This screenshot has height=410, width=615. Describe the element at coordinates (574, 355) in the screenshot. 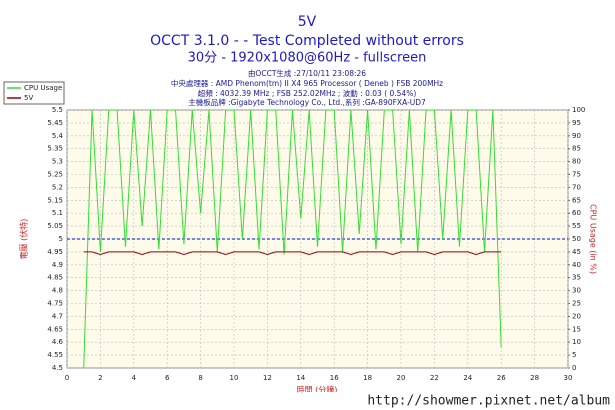

I see `y2-tick-label: 5` at that location.